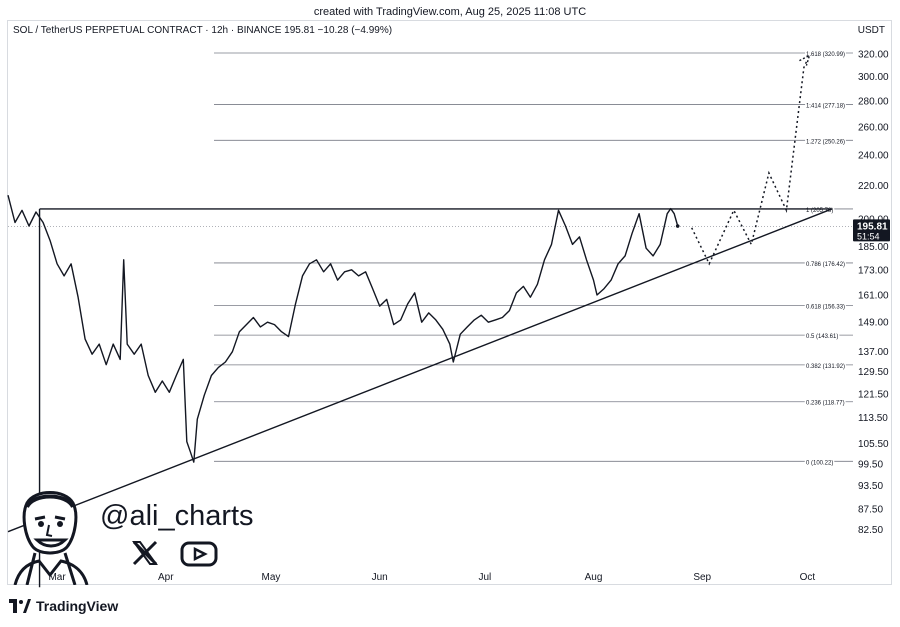 The width and height of the screenshot is (900, 627). What do you see at coordinates (873, 352) in the screenshot?
I see `y-tick-label-11: 137.00` at bounding box center [873, 352].